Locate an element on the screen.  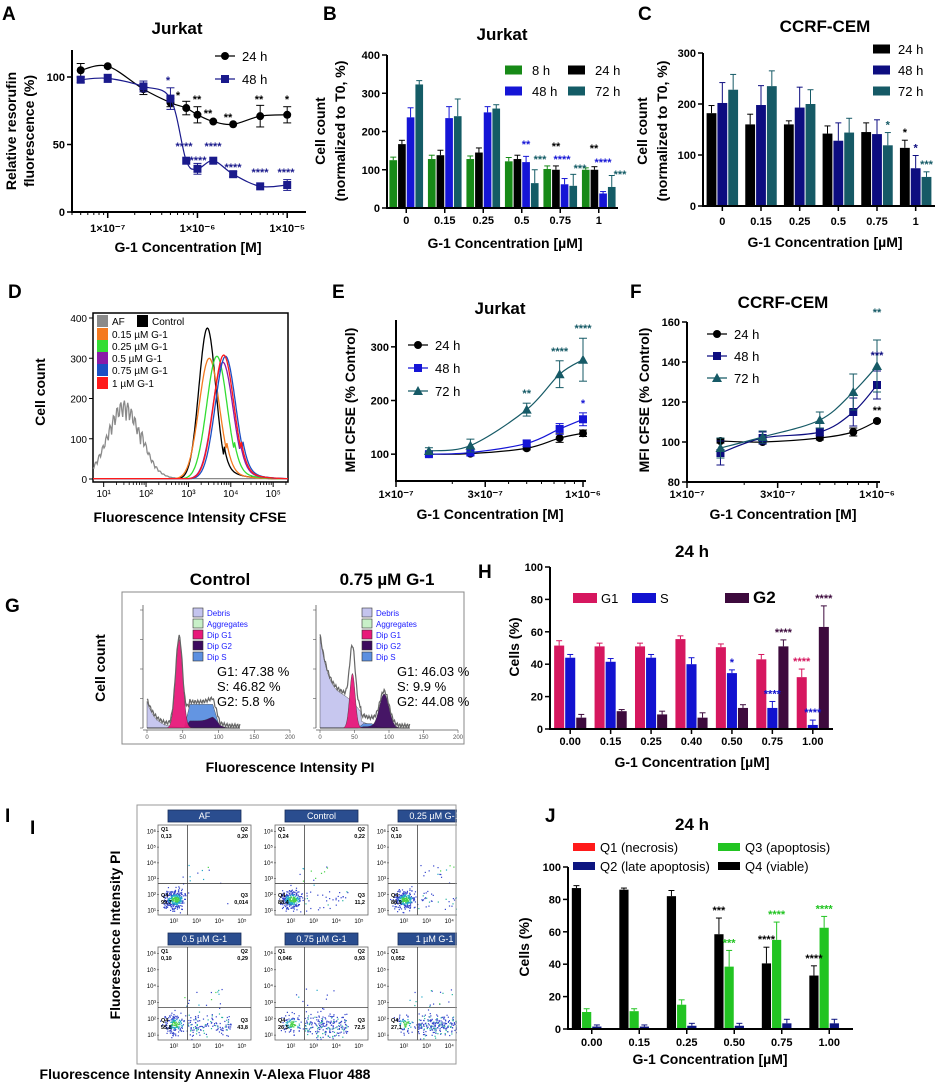
legend-label: 8 h is located at coordinates (541, 70).